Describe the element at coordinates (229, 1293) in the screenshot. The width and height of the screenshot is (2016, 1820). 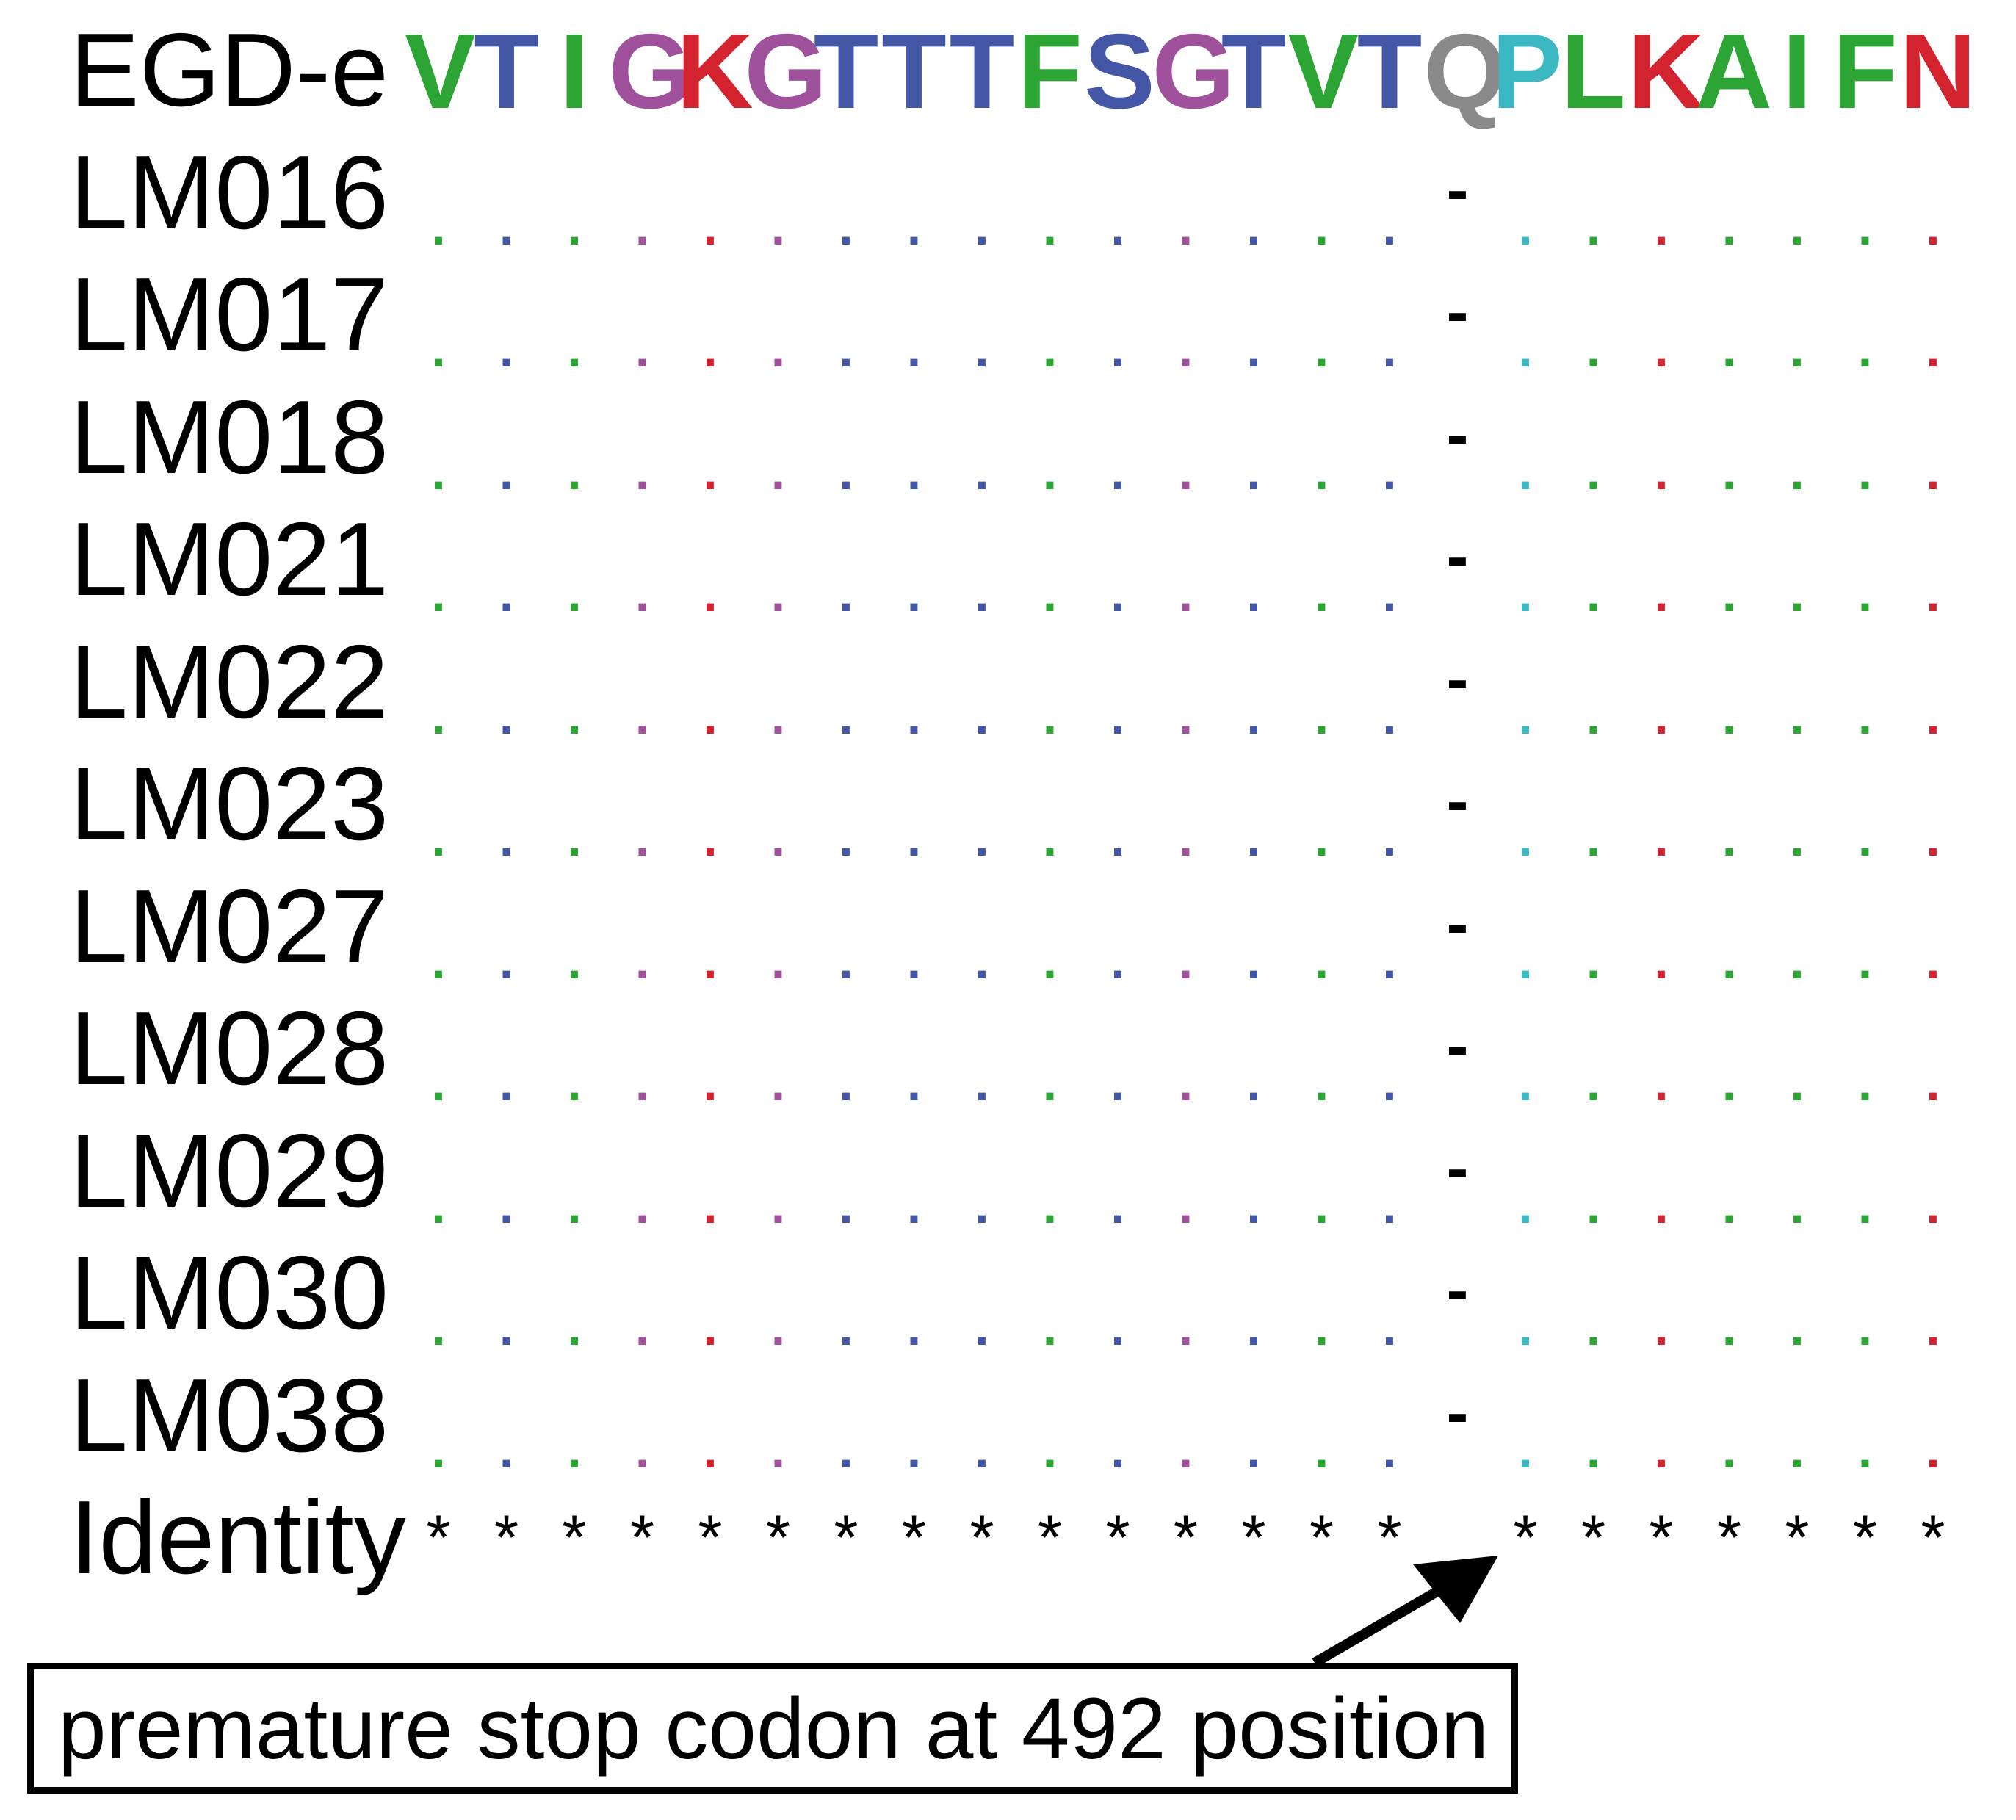
I see `strain-label: LM030` at that location.